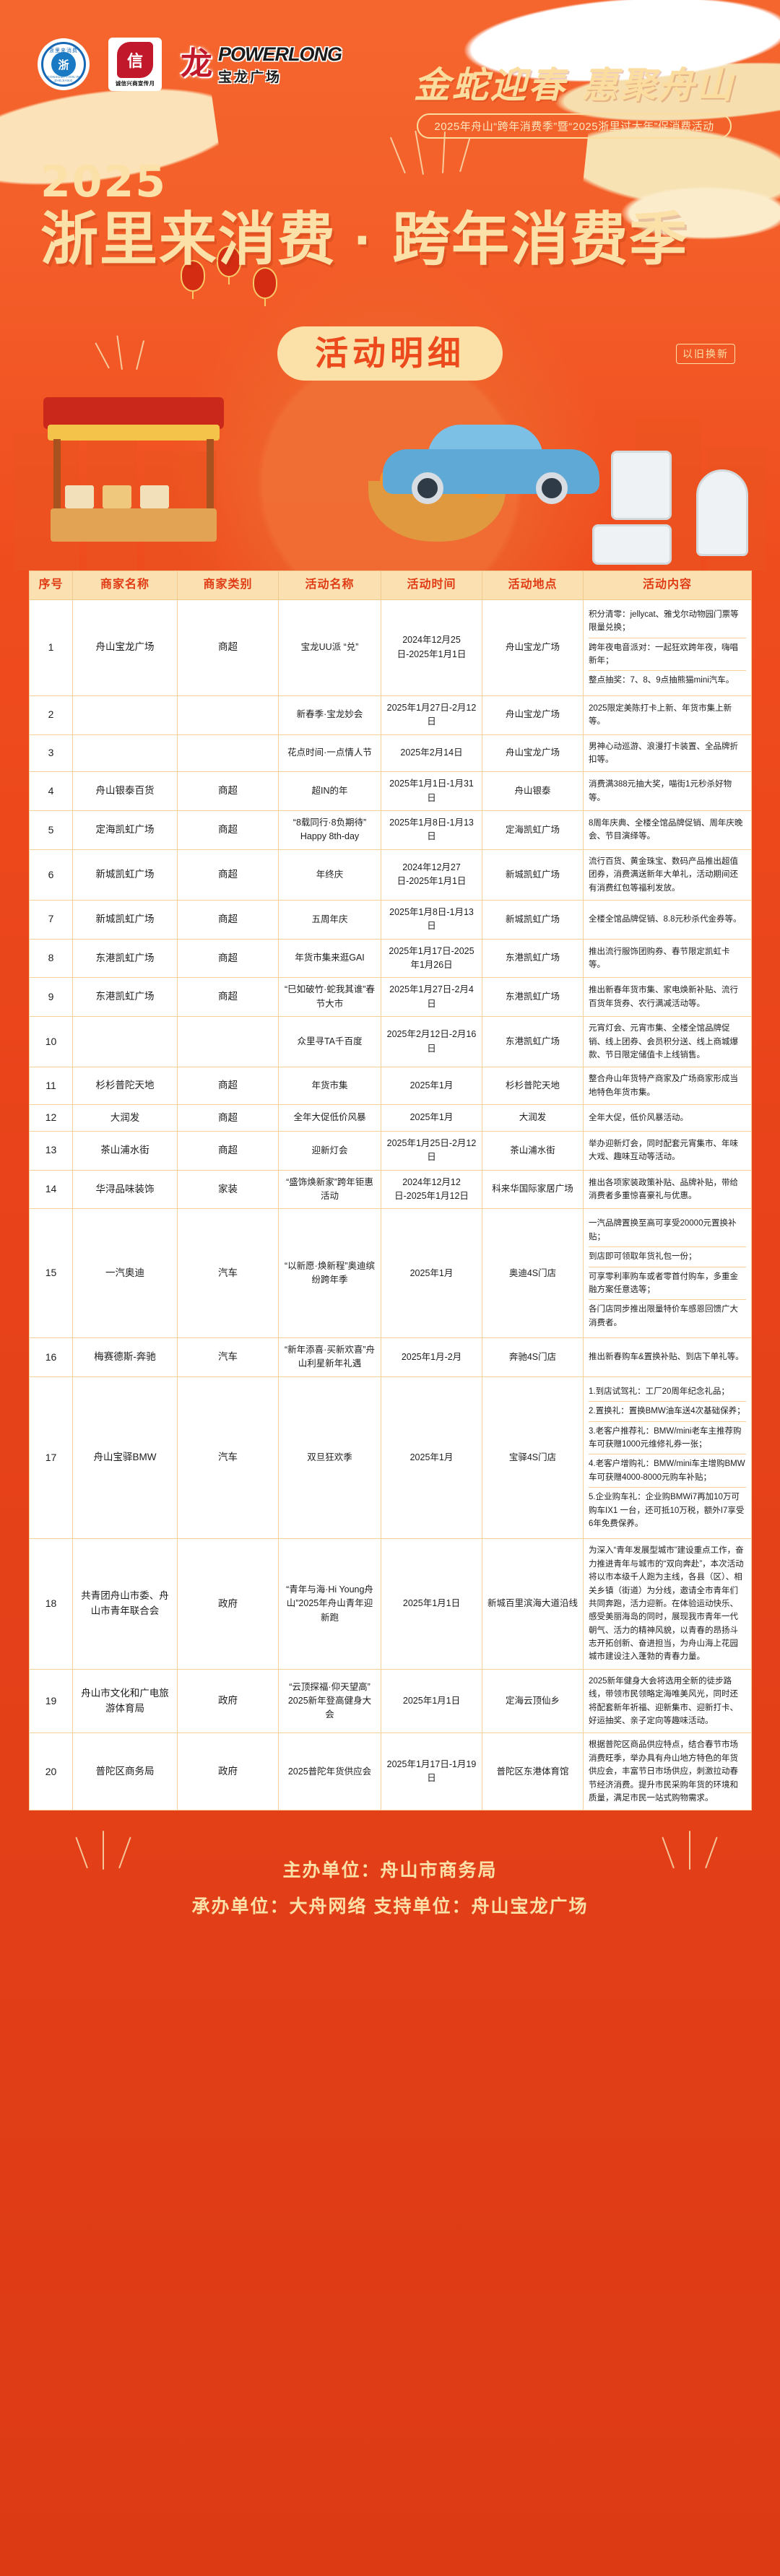 This screenshot has width=780, height=2576. What do you see at coordinates (533, 1458) in the screenshot?
I see `cell-place: 宝驿4S门店` at bounding box center [533, 1458].